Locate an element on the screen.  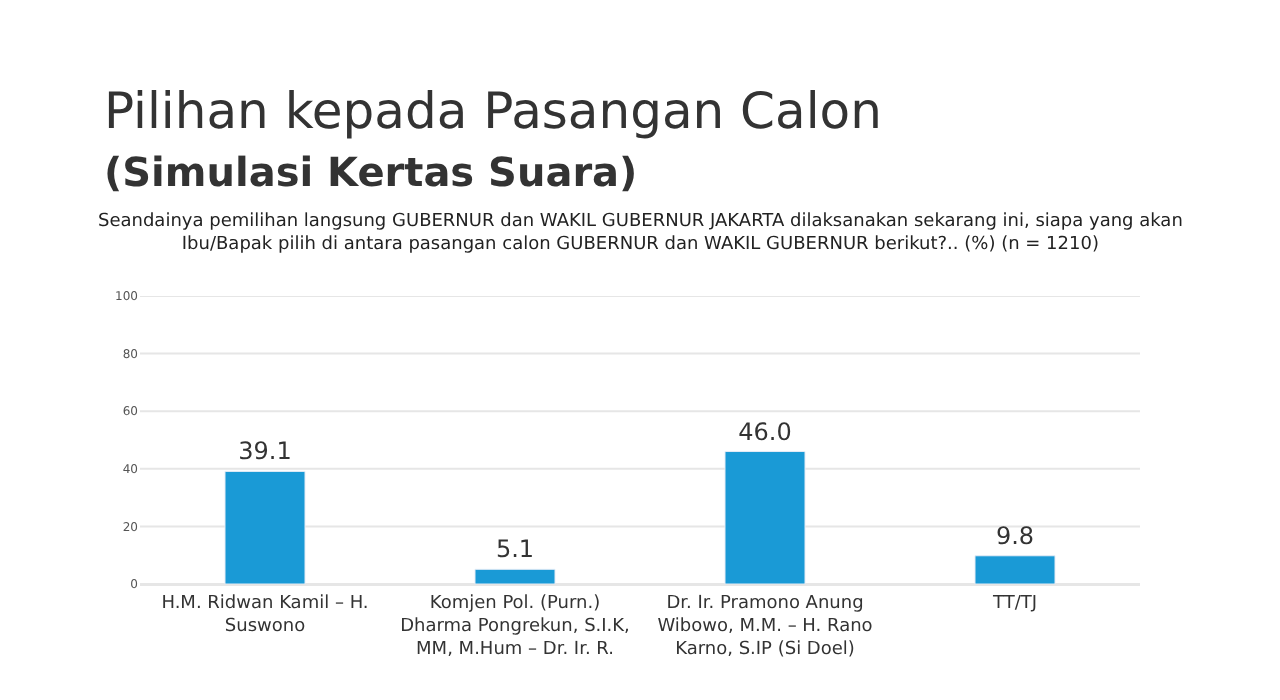
x-tick-label: Dr. Ir. Pramono Anung Wibowo, M.M. – H. Rano Karno, S.IP (Si Doel) is located at coordinates (765, 627).